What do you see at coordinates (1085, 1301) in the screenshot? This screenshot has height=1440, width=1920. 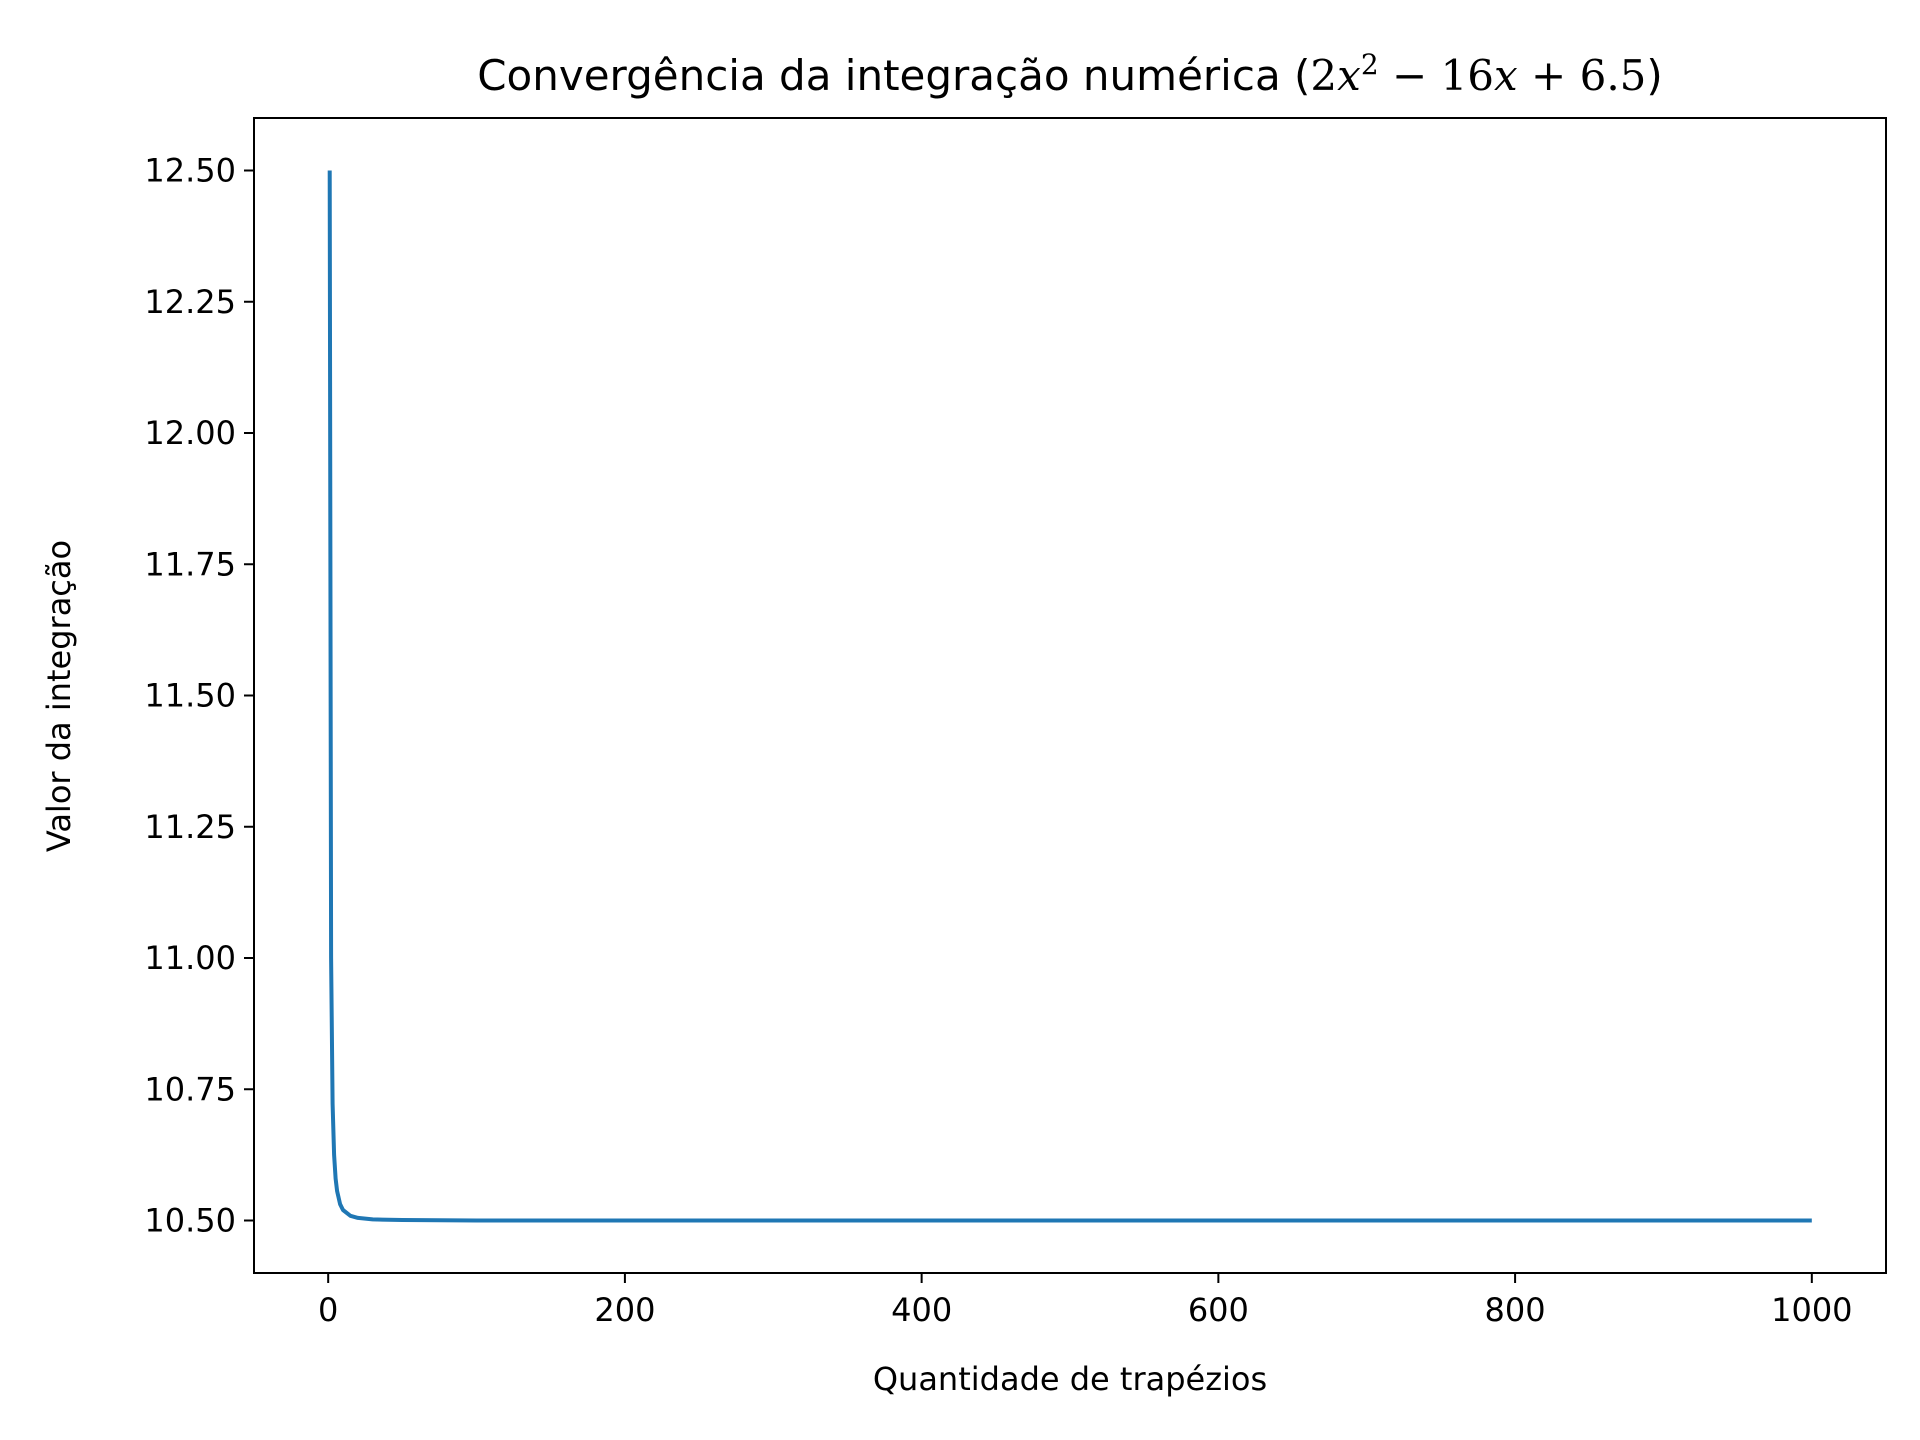 I see `x-axis: 0 200 400 600 800 1000` at bounding box center [1085, 1301].